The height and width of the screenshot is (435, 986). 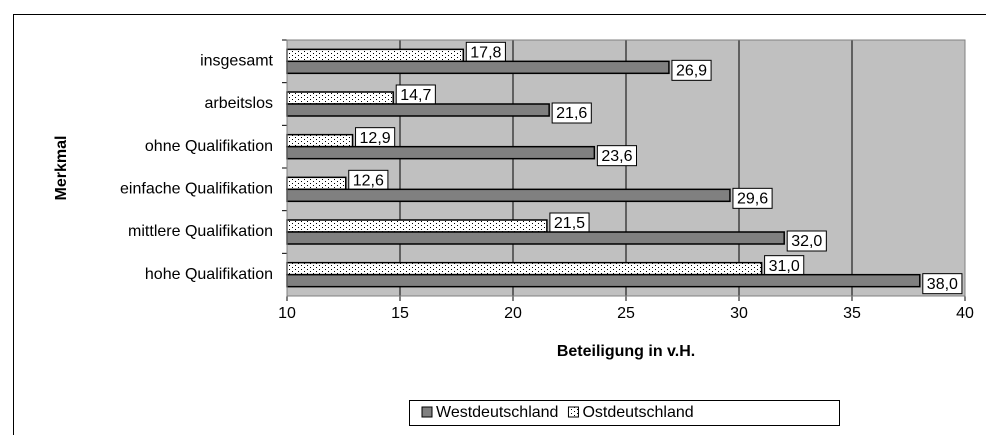 What do you see at coordinates (196, 189) in the screenshot?
I see `y-tick-label: einfache Qualifikation` at bounding box center [196, 189].